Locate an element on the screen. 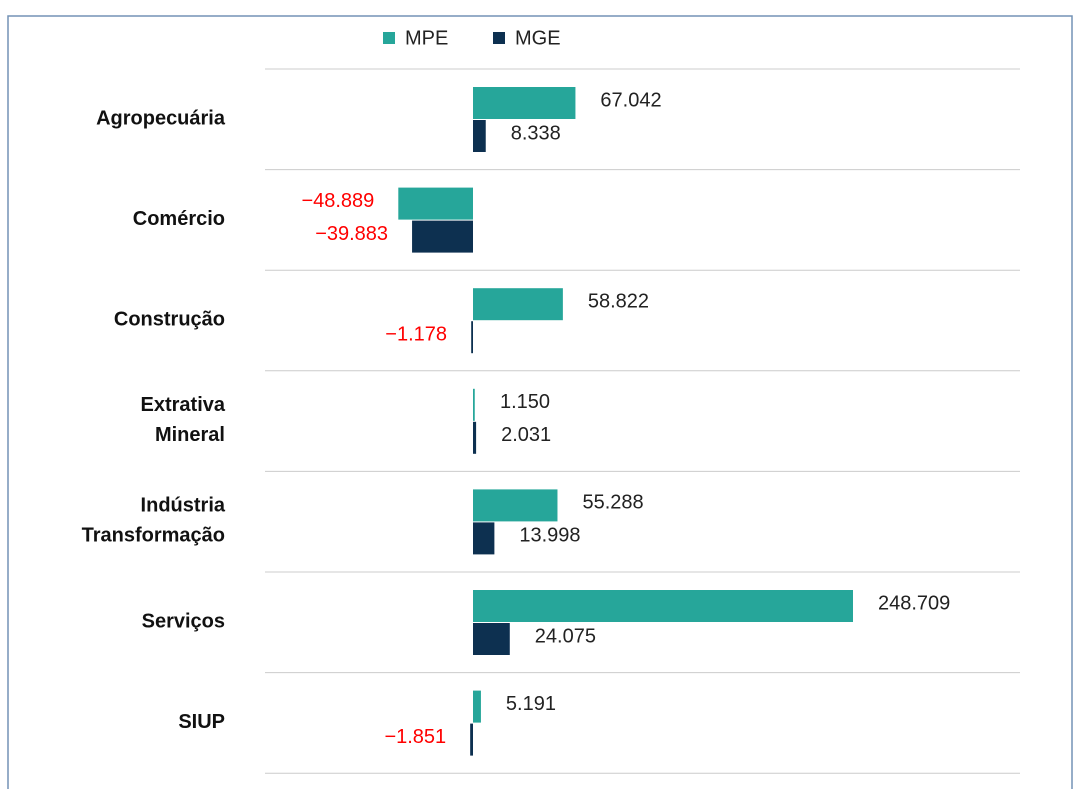 This screenshot has width=1079, height=789. value-label: −48.889 is located at coordinates (337, 201).